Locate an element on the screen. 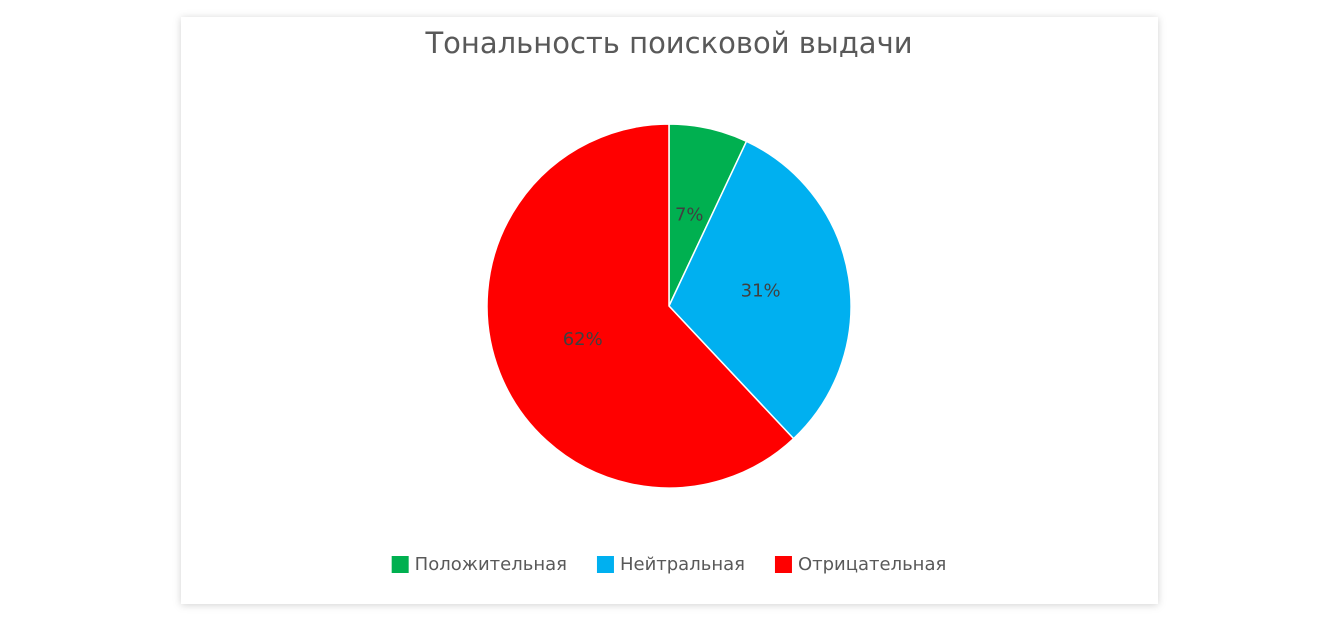 The image size is (1340, 634). data-label: 31% is located at coordinates (761, 290).